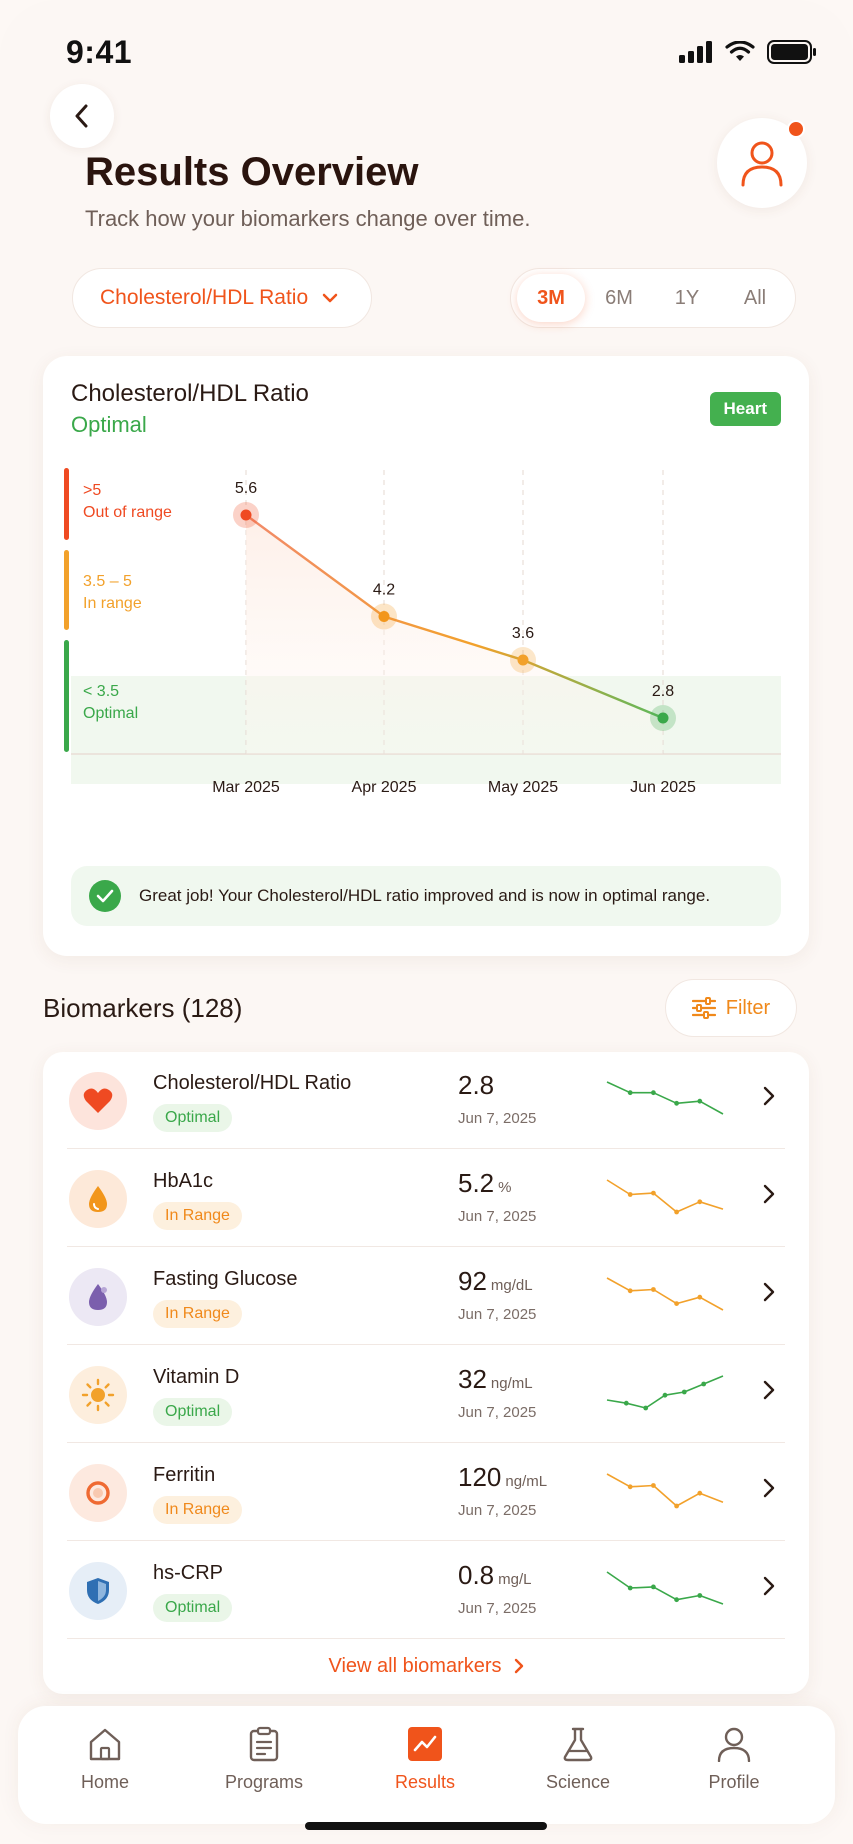 This screenshot has width=853, height=1844. Describe the element at coordinates (526, 1481) in the screenshot. I see `value-unit: ng/mL` at that location.